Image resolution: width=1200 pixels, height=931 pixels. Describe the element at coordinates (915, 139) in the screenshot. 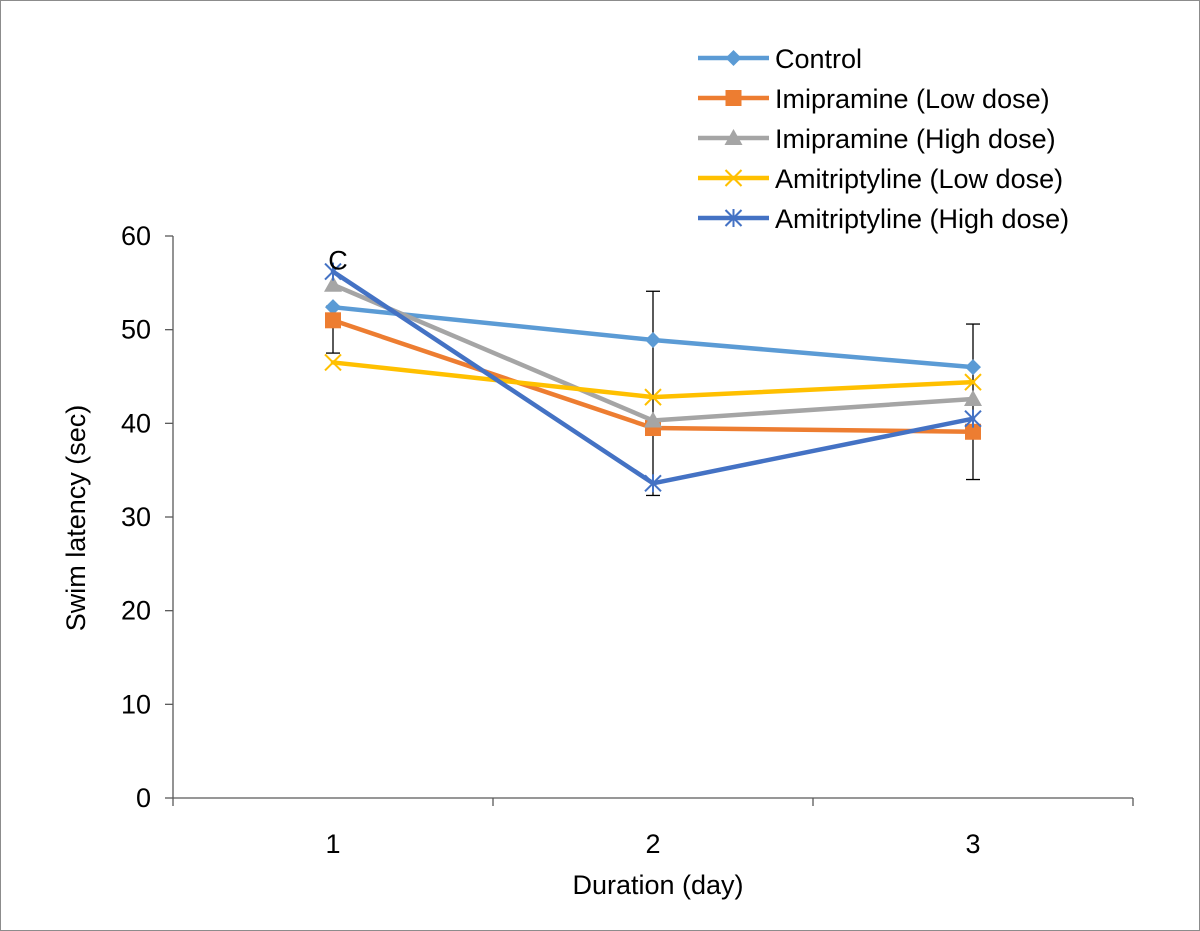

I see `legend-label: Imipramine (High dose)` at that location.